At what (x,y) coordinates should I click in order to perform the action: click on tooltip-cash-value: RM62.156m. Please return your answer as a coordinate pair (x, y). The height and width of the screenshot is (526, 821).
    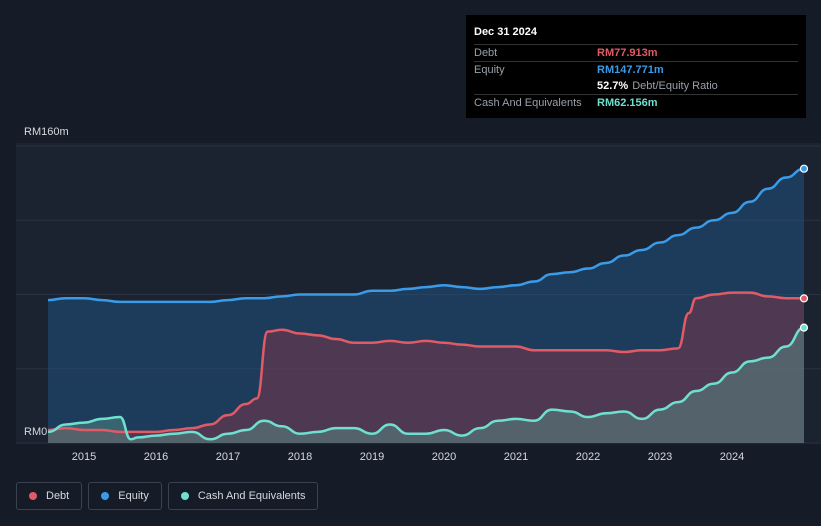
    Looking at the image, I should click on (627, 103).